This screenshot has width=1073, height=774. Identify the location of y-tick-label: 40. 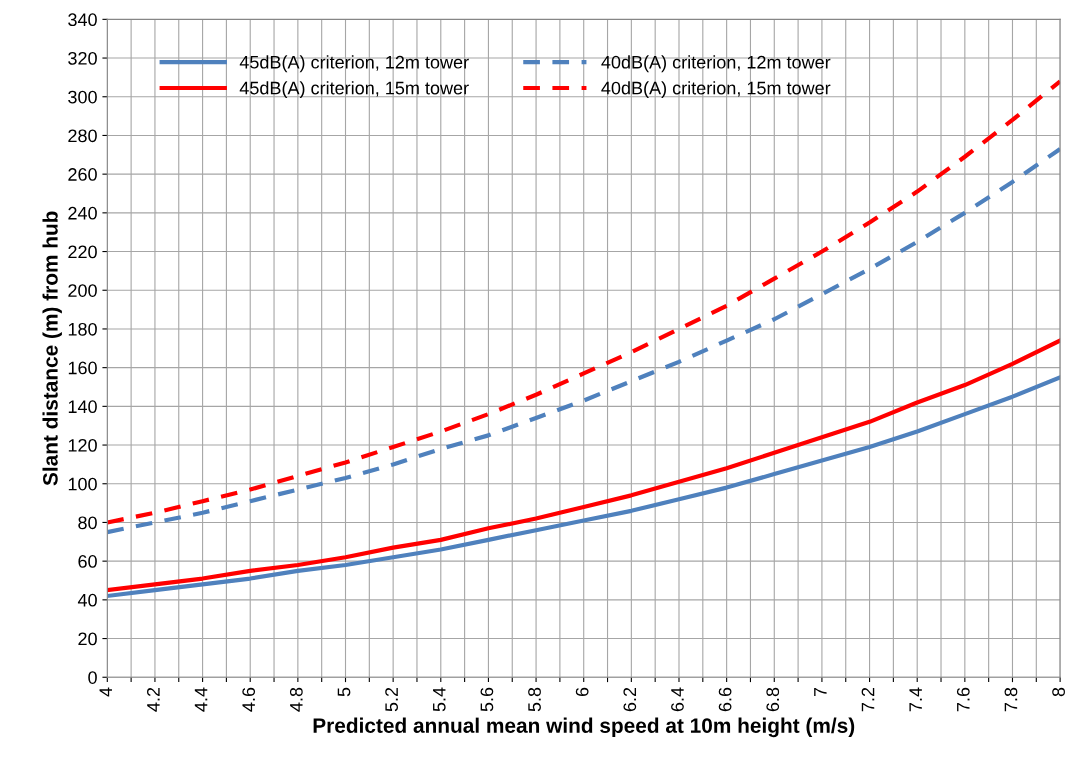
(87, 600).